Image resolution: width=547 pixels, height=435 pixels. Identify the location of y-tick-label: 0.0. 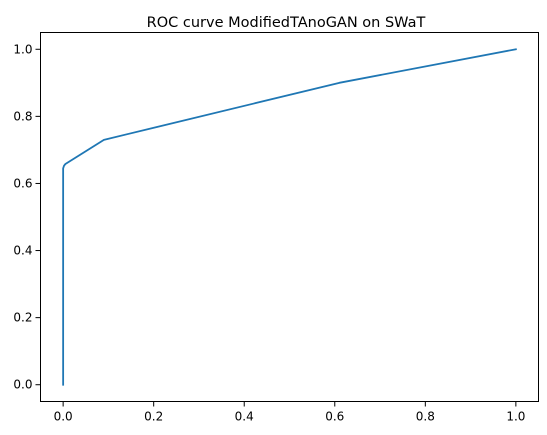
(22, 385).